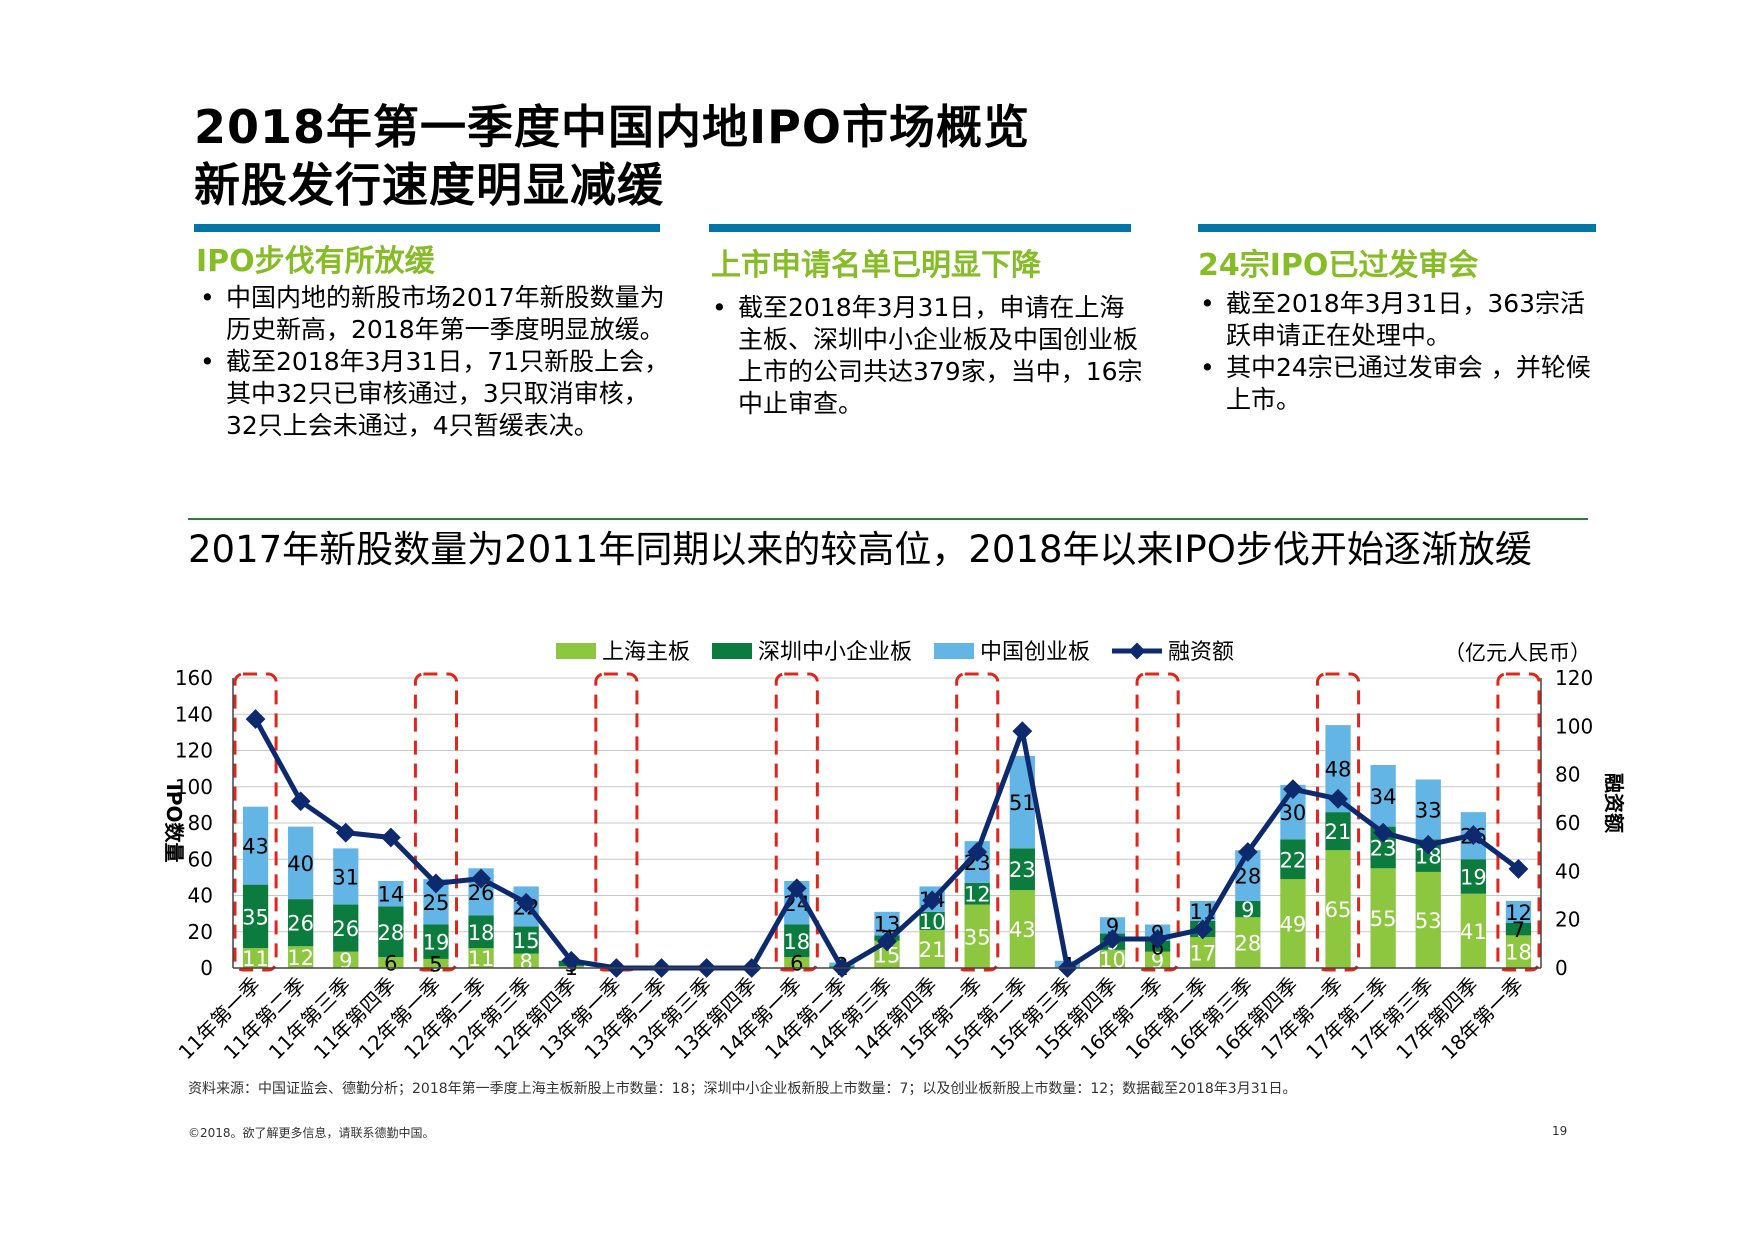  What do you see at coordinates (200, 823) in the screenshot?
I see `y-left-tick-label: 80` at bounding box center [200, 823].